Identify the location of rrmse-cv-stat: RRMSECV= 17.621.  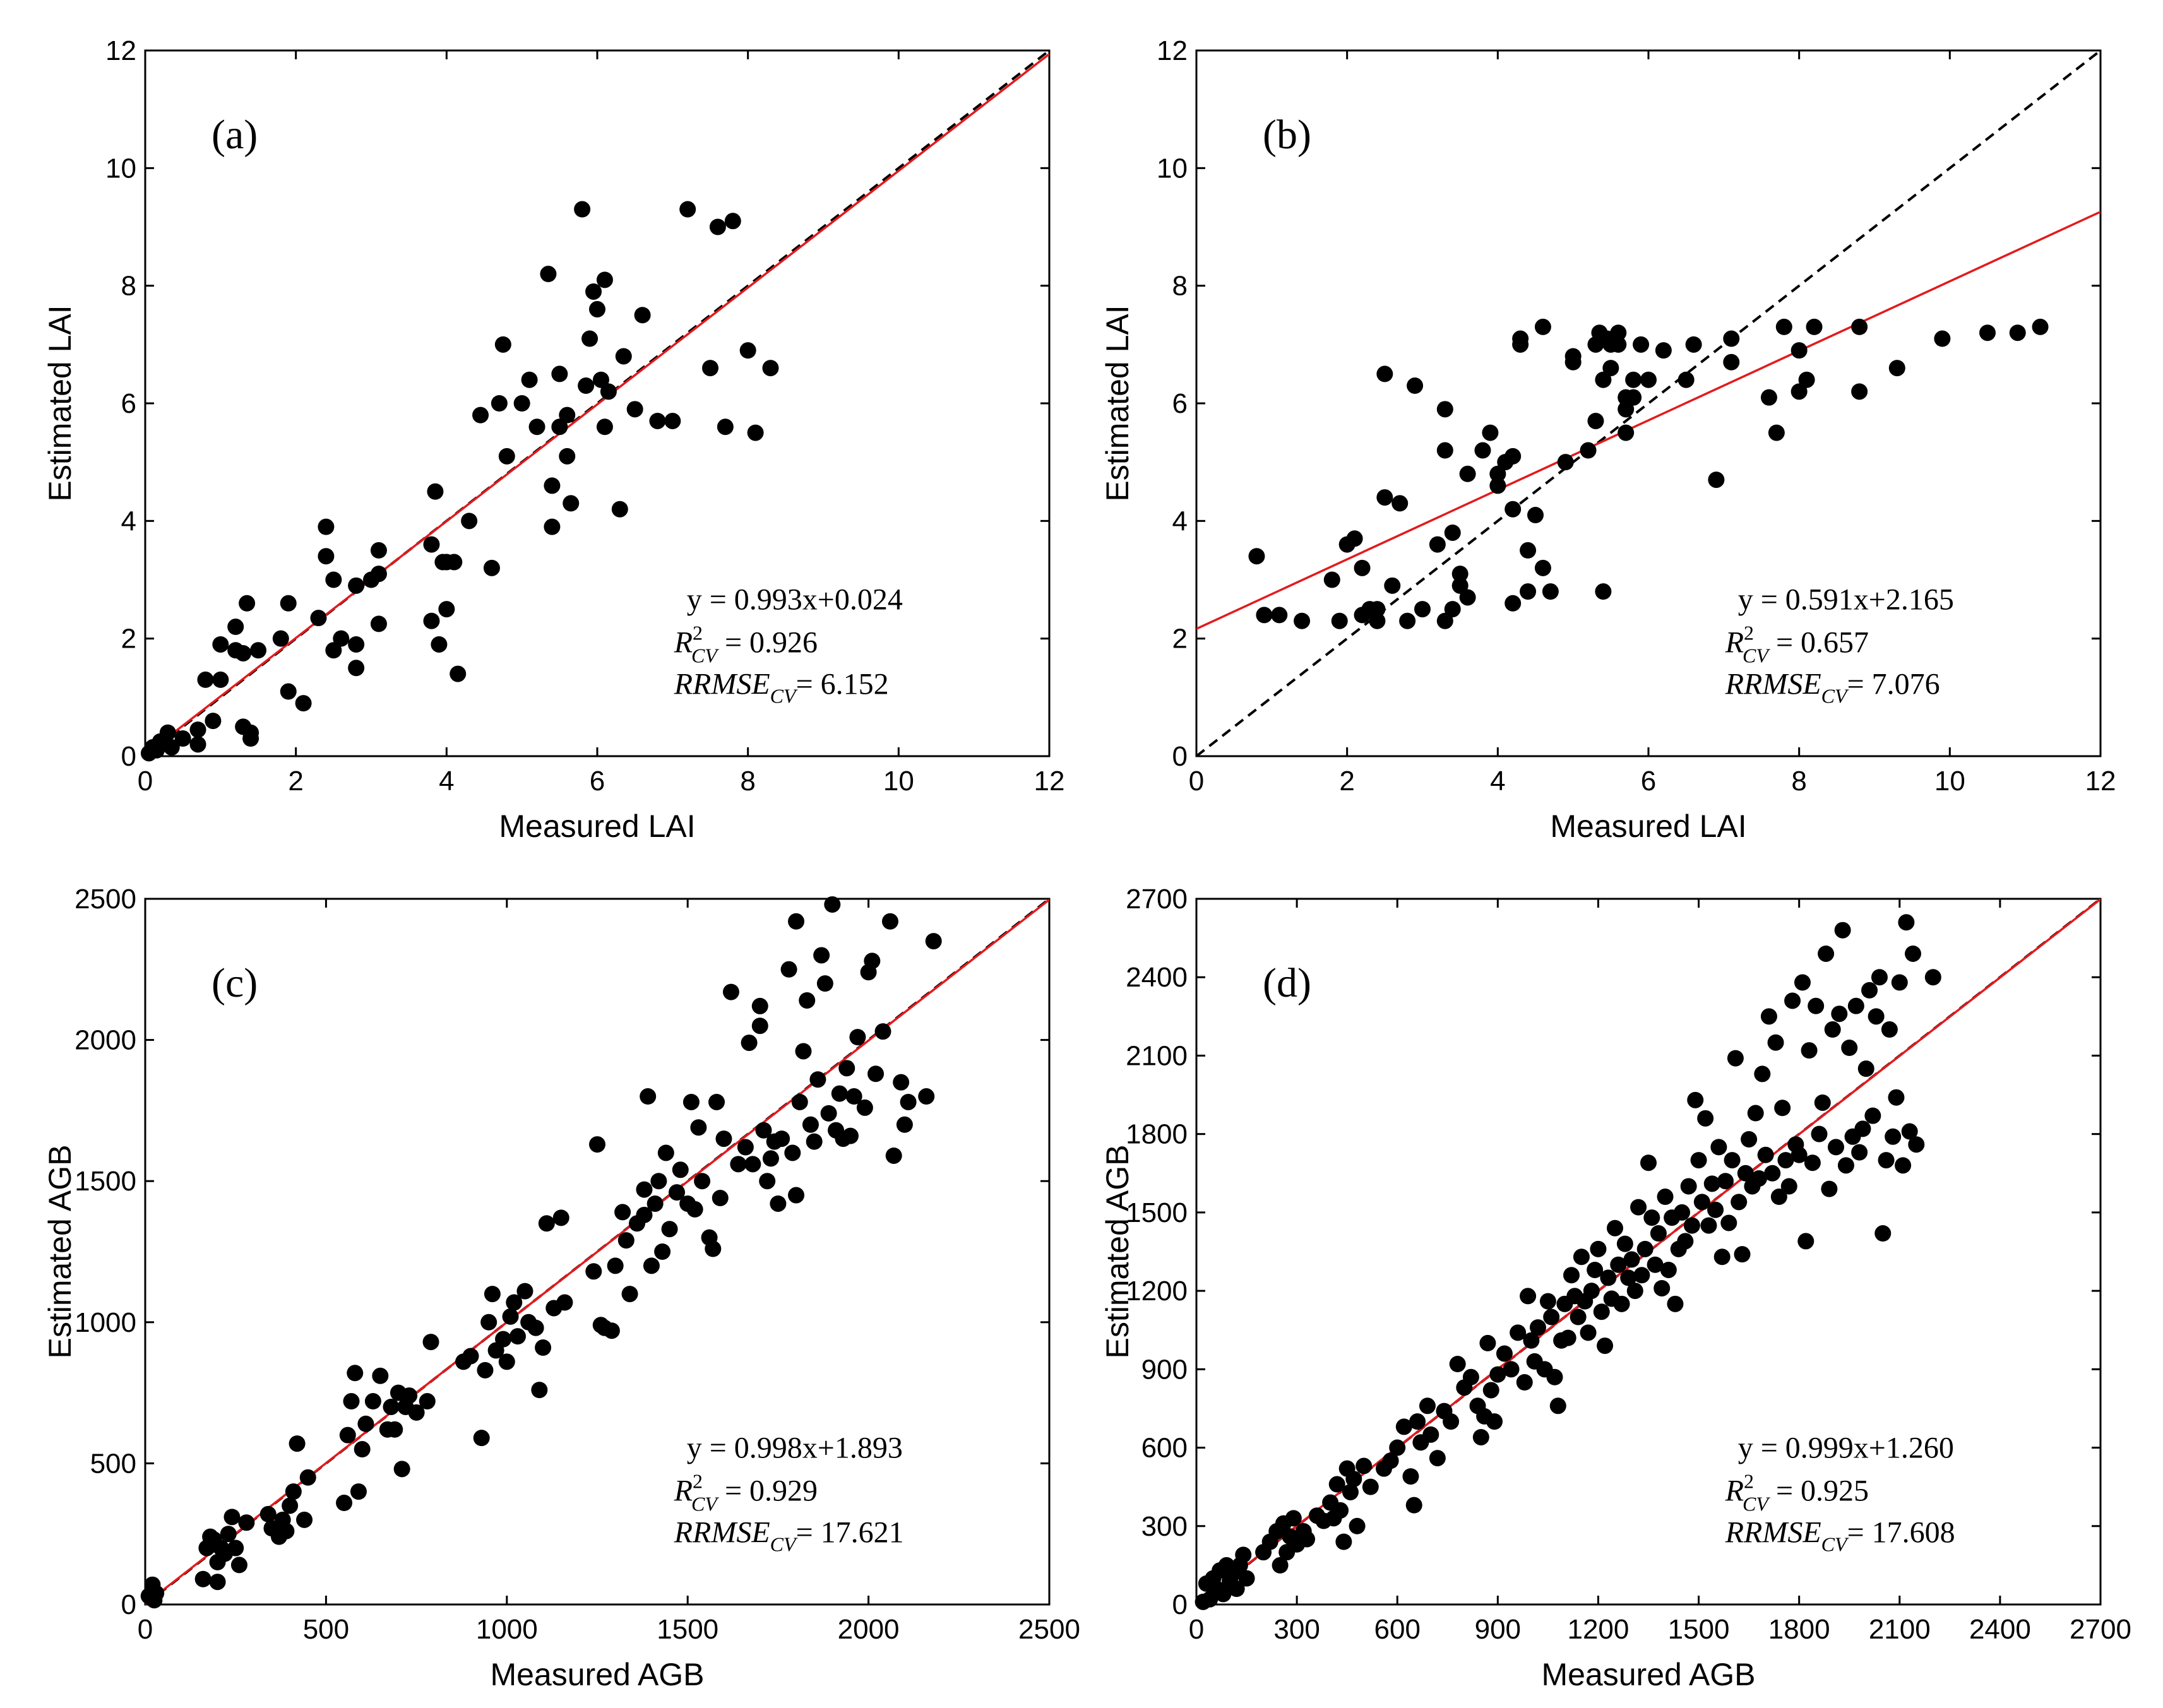
(789, 1535).